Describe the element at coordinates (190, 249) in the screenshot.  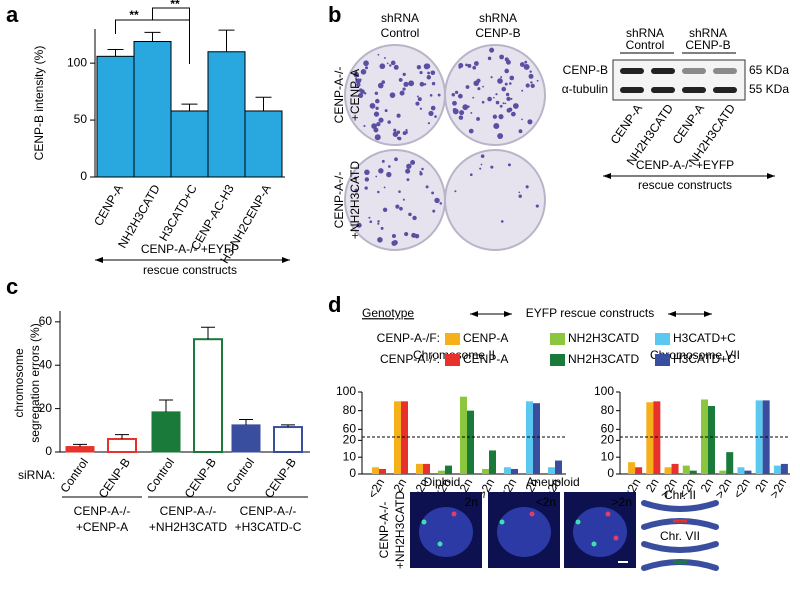
I see `x-axis-label: CENP-A-/- +EYFP` at that location.